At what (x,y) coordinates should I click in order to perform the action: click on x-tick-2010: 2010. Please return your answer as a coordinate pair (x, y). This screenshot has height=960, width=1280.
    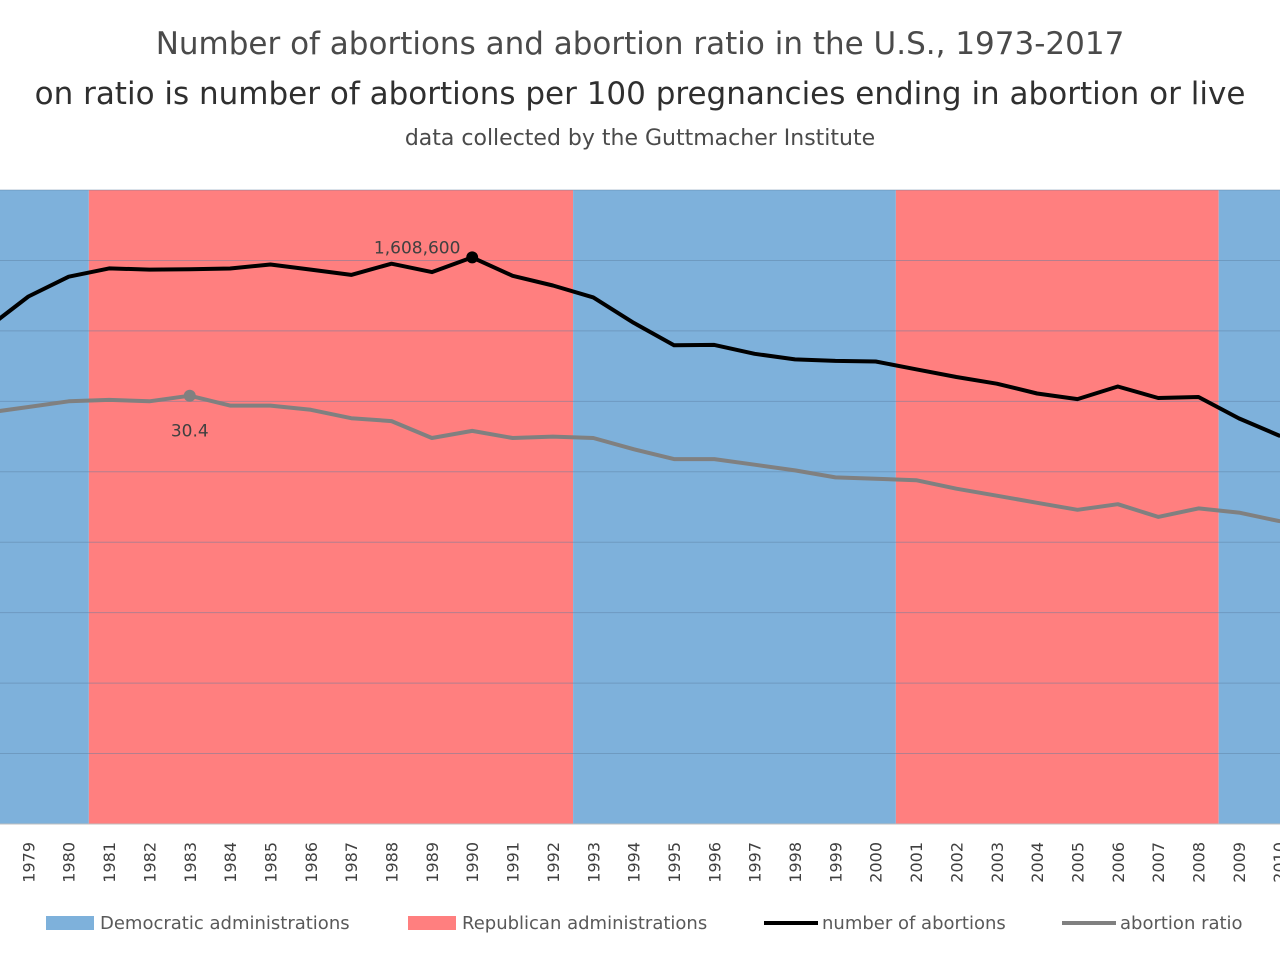
    Looking at the image, I should click on (1275, 862).